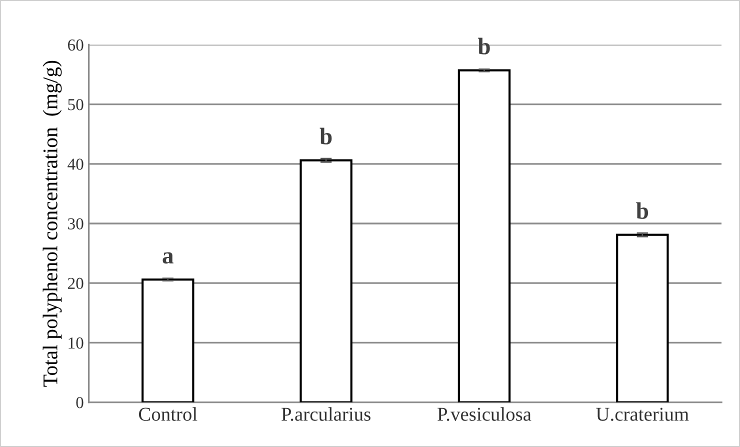  What do you see at coordinates (76, 343) in the screenshot?
I see `y-tick-label: 10` at bounding box center [76, 343].